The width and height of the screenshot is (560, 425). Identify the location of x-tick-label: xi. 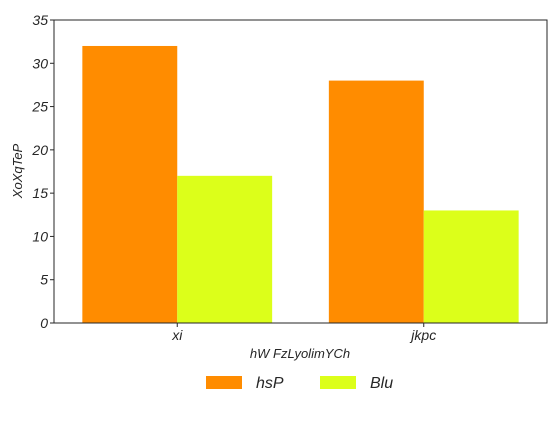
(177, 335).